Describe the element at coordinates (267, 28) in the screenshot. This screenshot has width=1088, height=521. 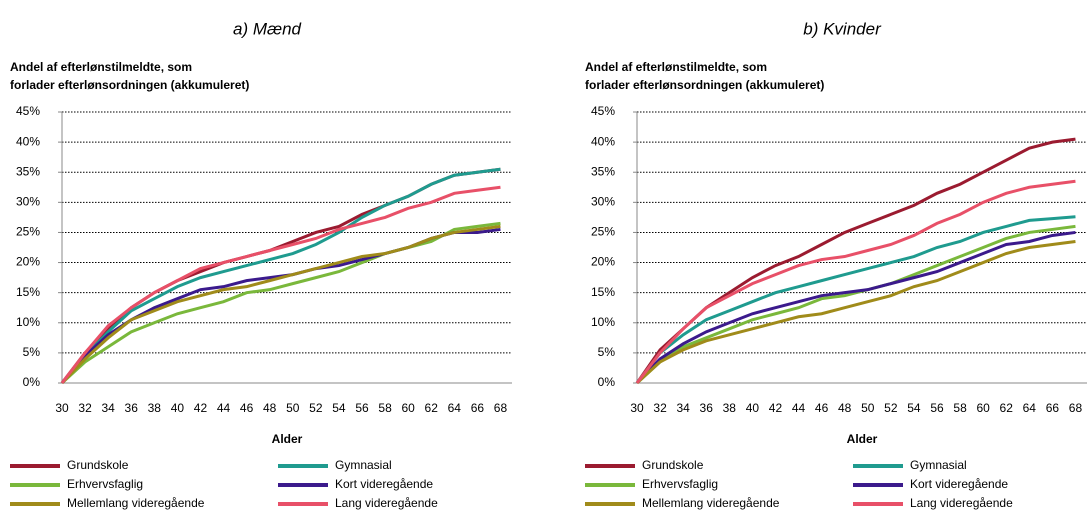
I see `chart-title: a) Mænd` at that location.